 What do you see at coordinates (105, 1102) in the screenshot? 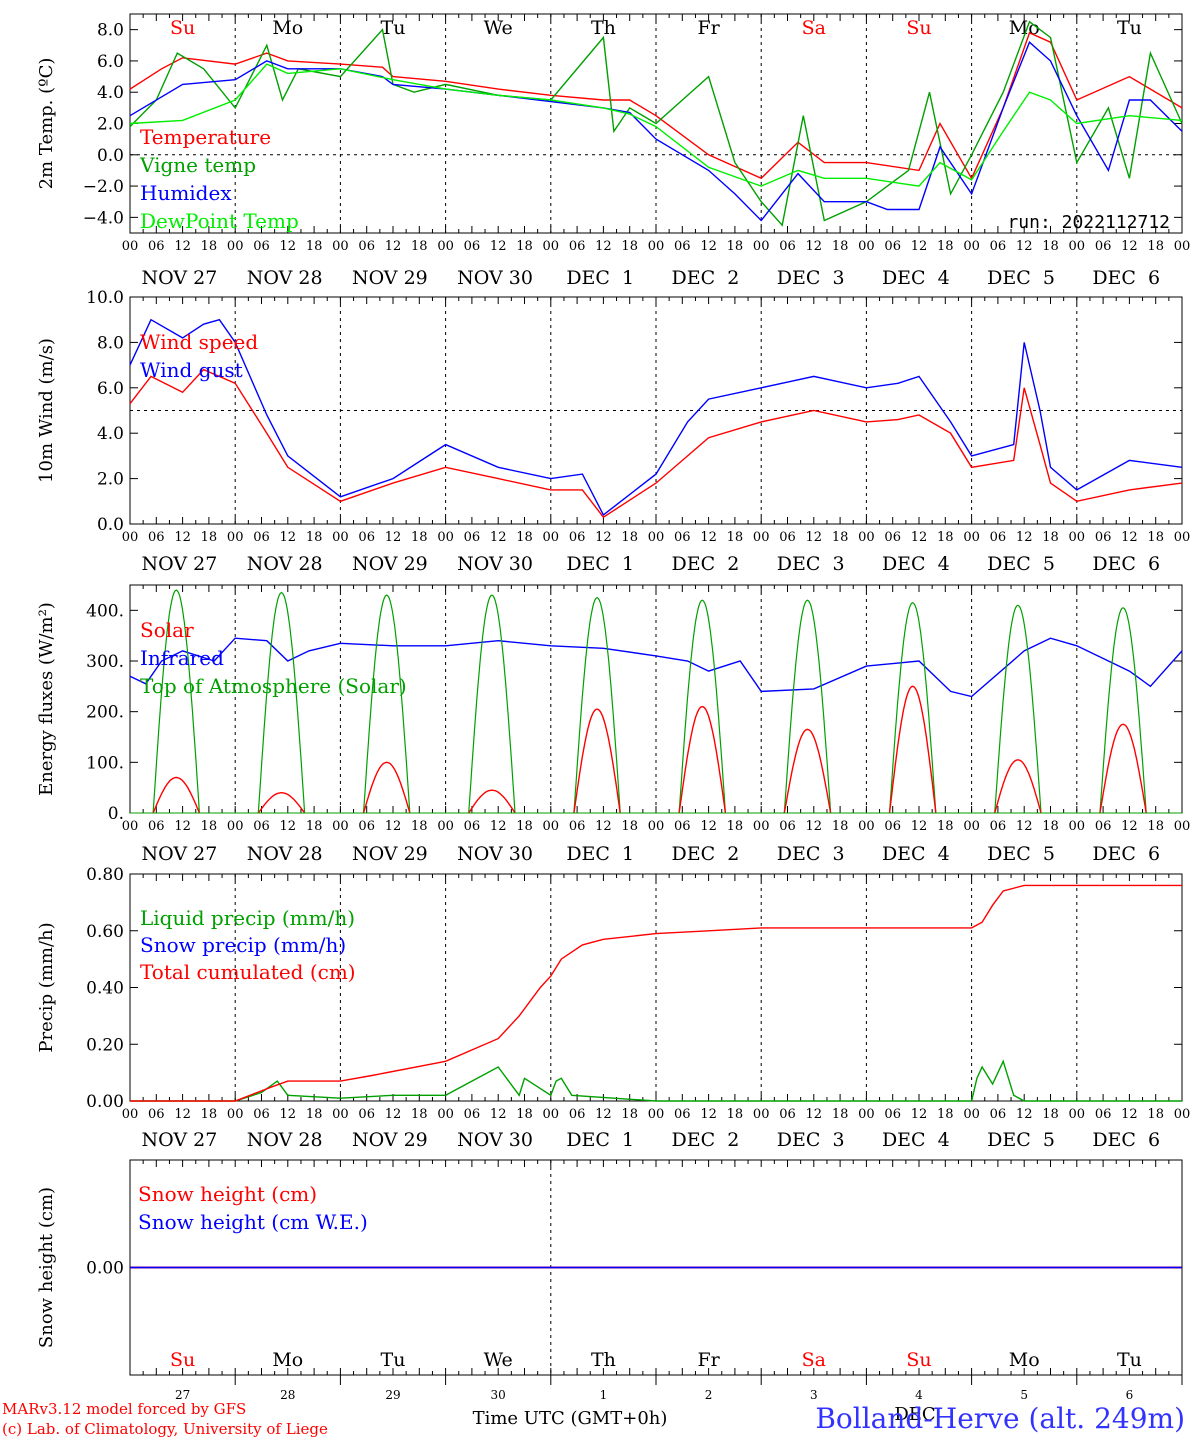
I see `y-tick-label: 0.00` at bounding box center [105, 1102].